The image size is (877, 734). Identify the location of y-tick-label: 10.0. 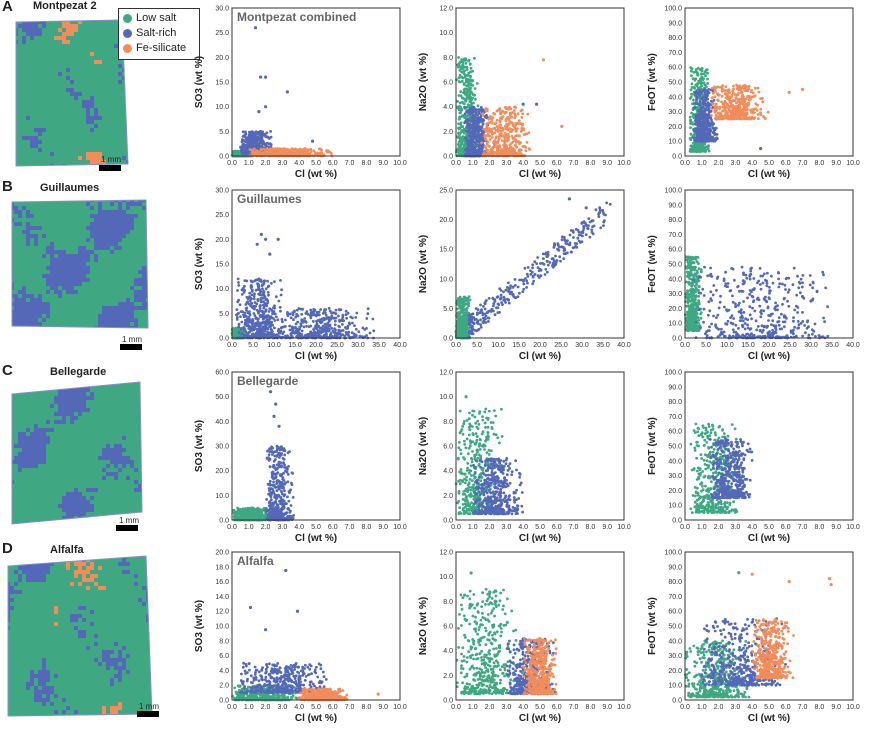
(446, 33).